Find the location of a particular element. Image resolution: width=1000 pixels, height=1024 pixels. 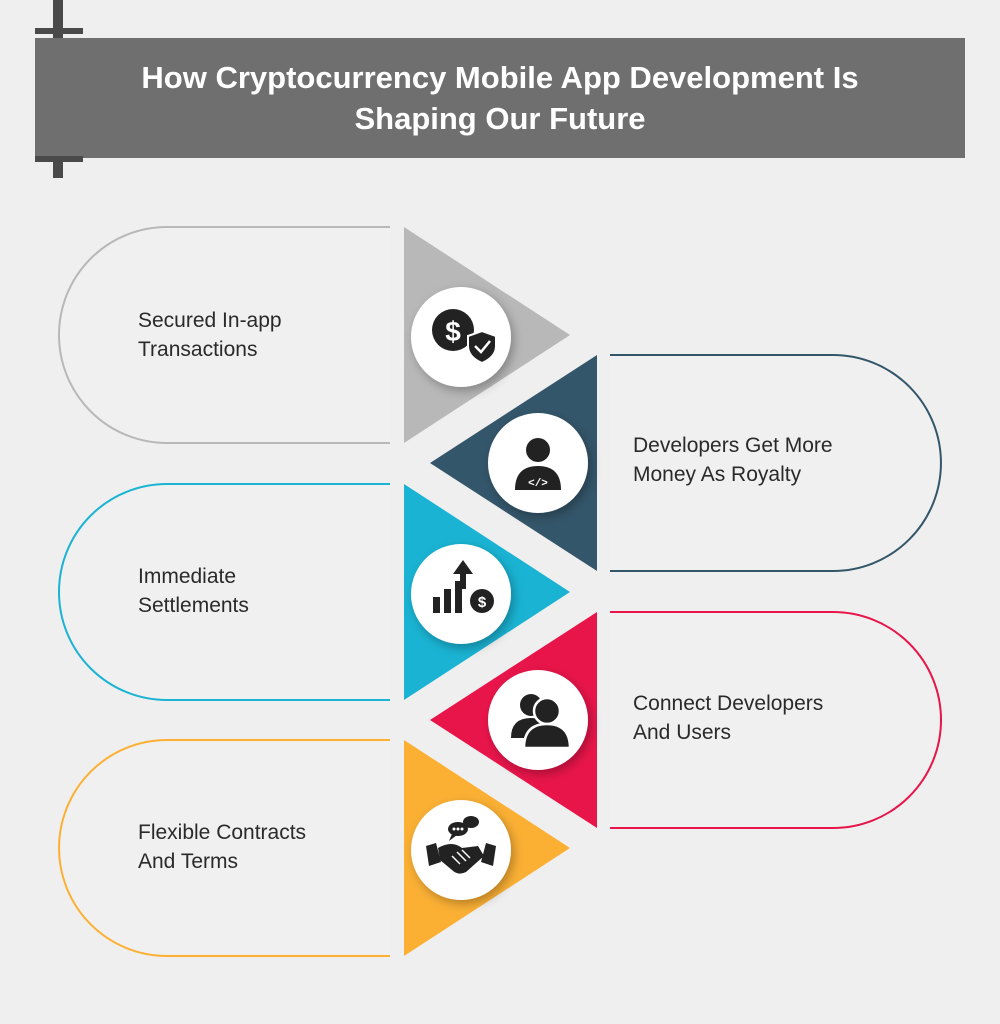

step-2-label: Developers Get More Money As Royalty is located at coordinates (758, 460).